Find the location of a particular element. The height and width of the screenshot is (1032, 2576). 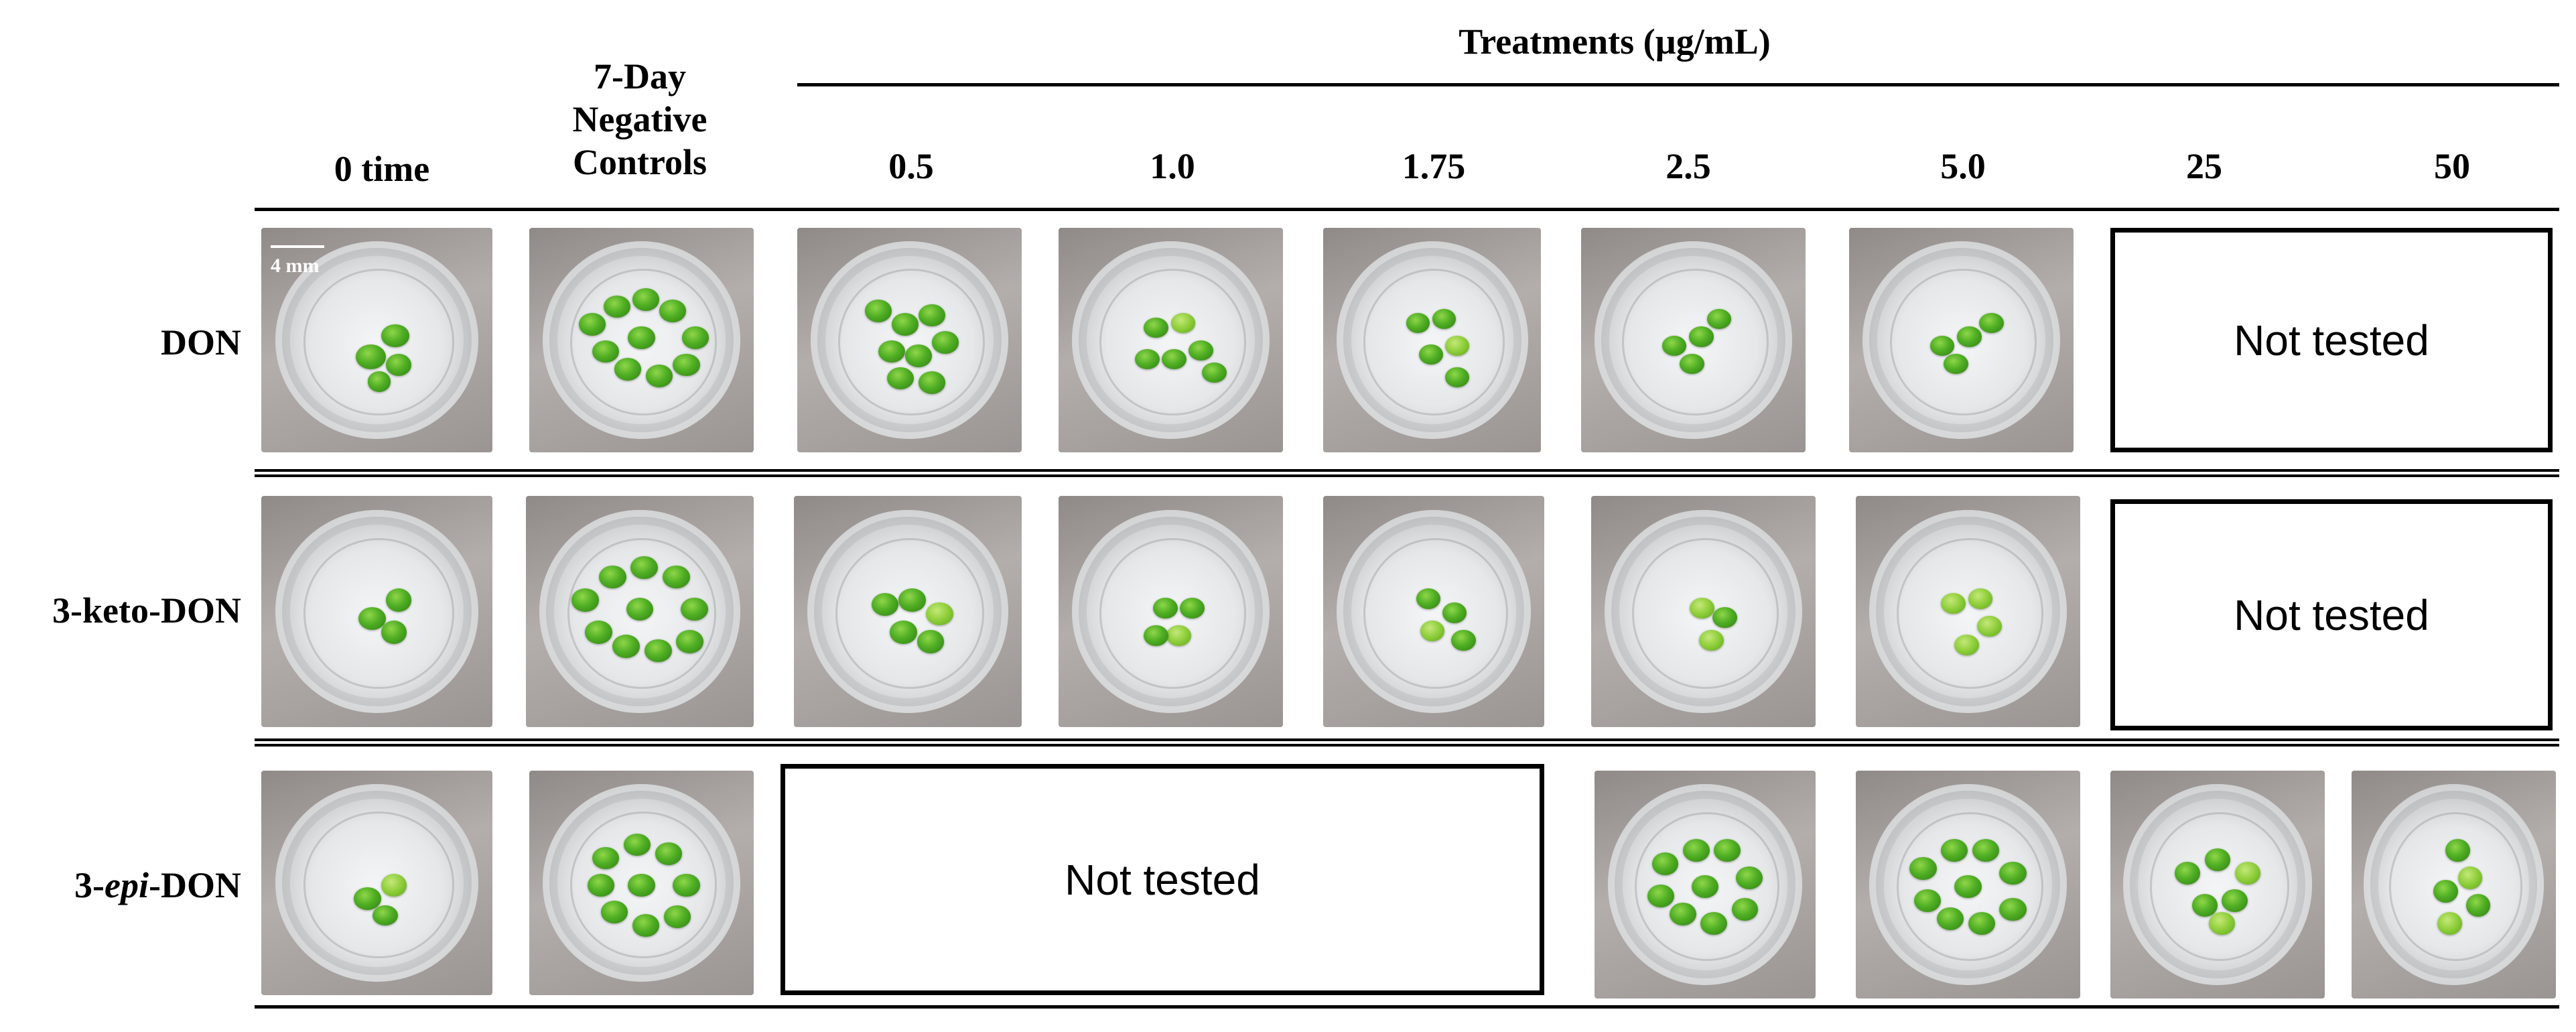

well-3-keto-5.0 is located at coordinates (1968, 611).